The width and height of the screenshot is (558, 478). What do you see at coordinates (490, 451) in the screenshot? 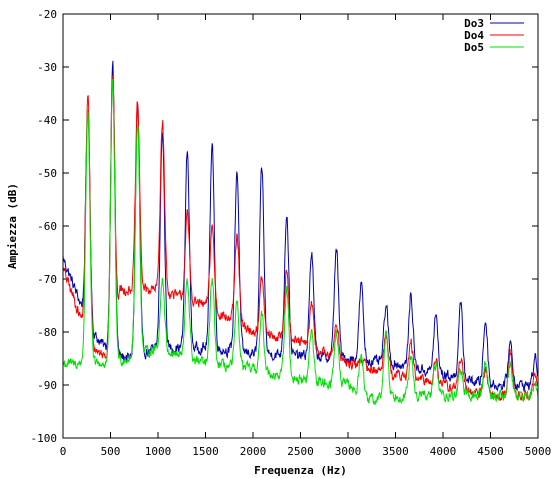
I see `x-tick-label: 4500` at bounding box center [490, 451].